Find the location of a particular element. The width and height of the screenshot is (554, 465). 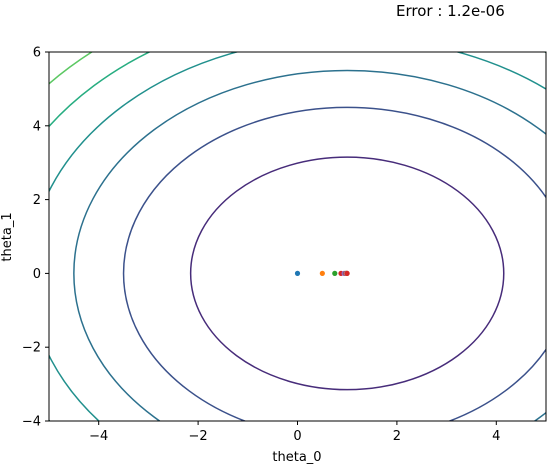

y-tick-label: −2 is located at coordinates (31, 348).